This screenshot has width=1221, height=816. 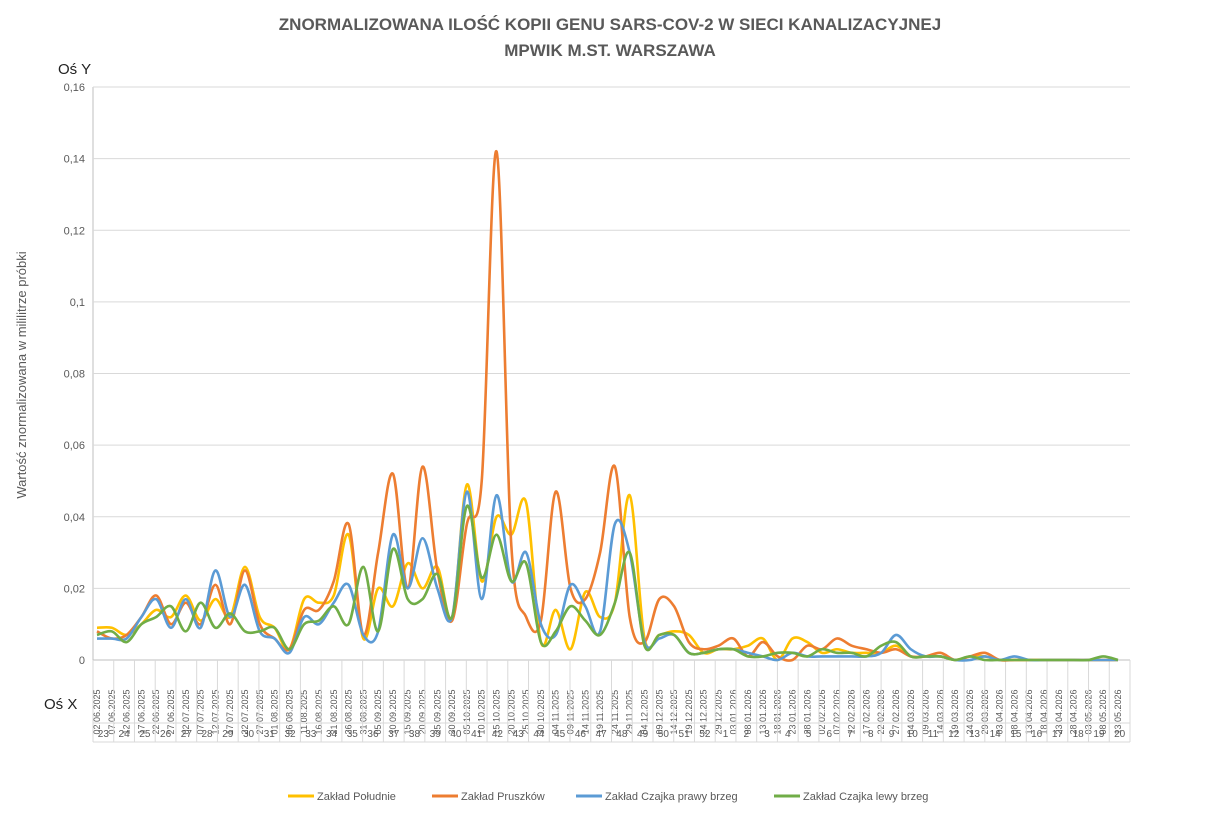 What do you see at coordinates (792, 711) in the screenshot?
I see `x-tick-label: 23.01.2026` at bounding box center [792, 711].